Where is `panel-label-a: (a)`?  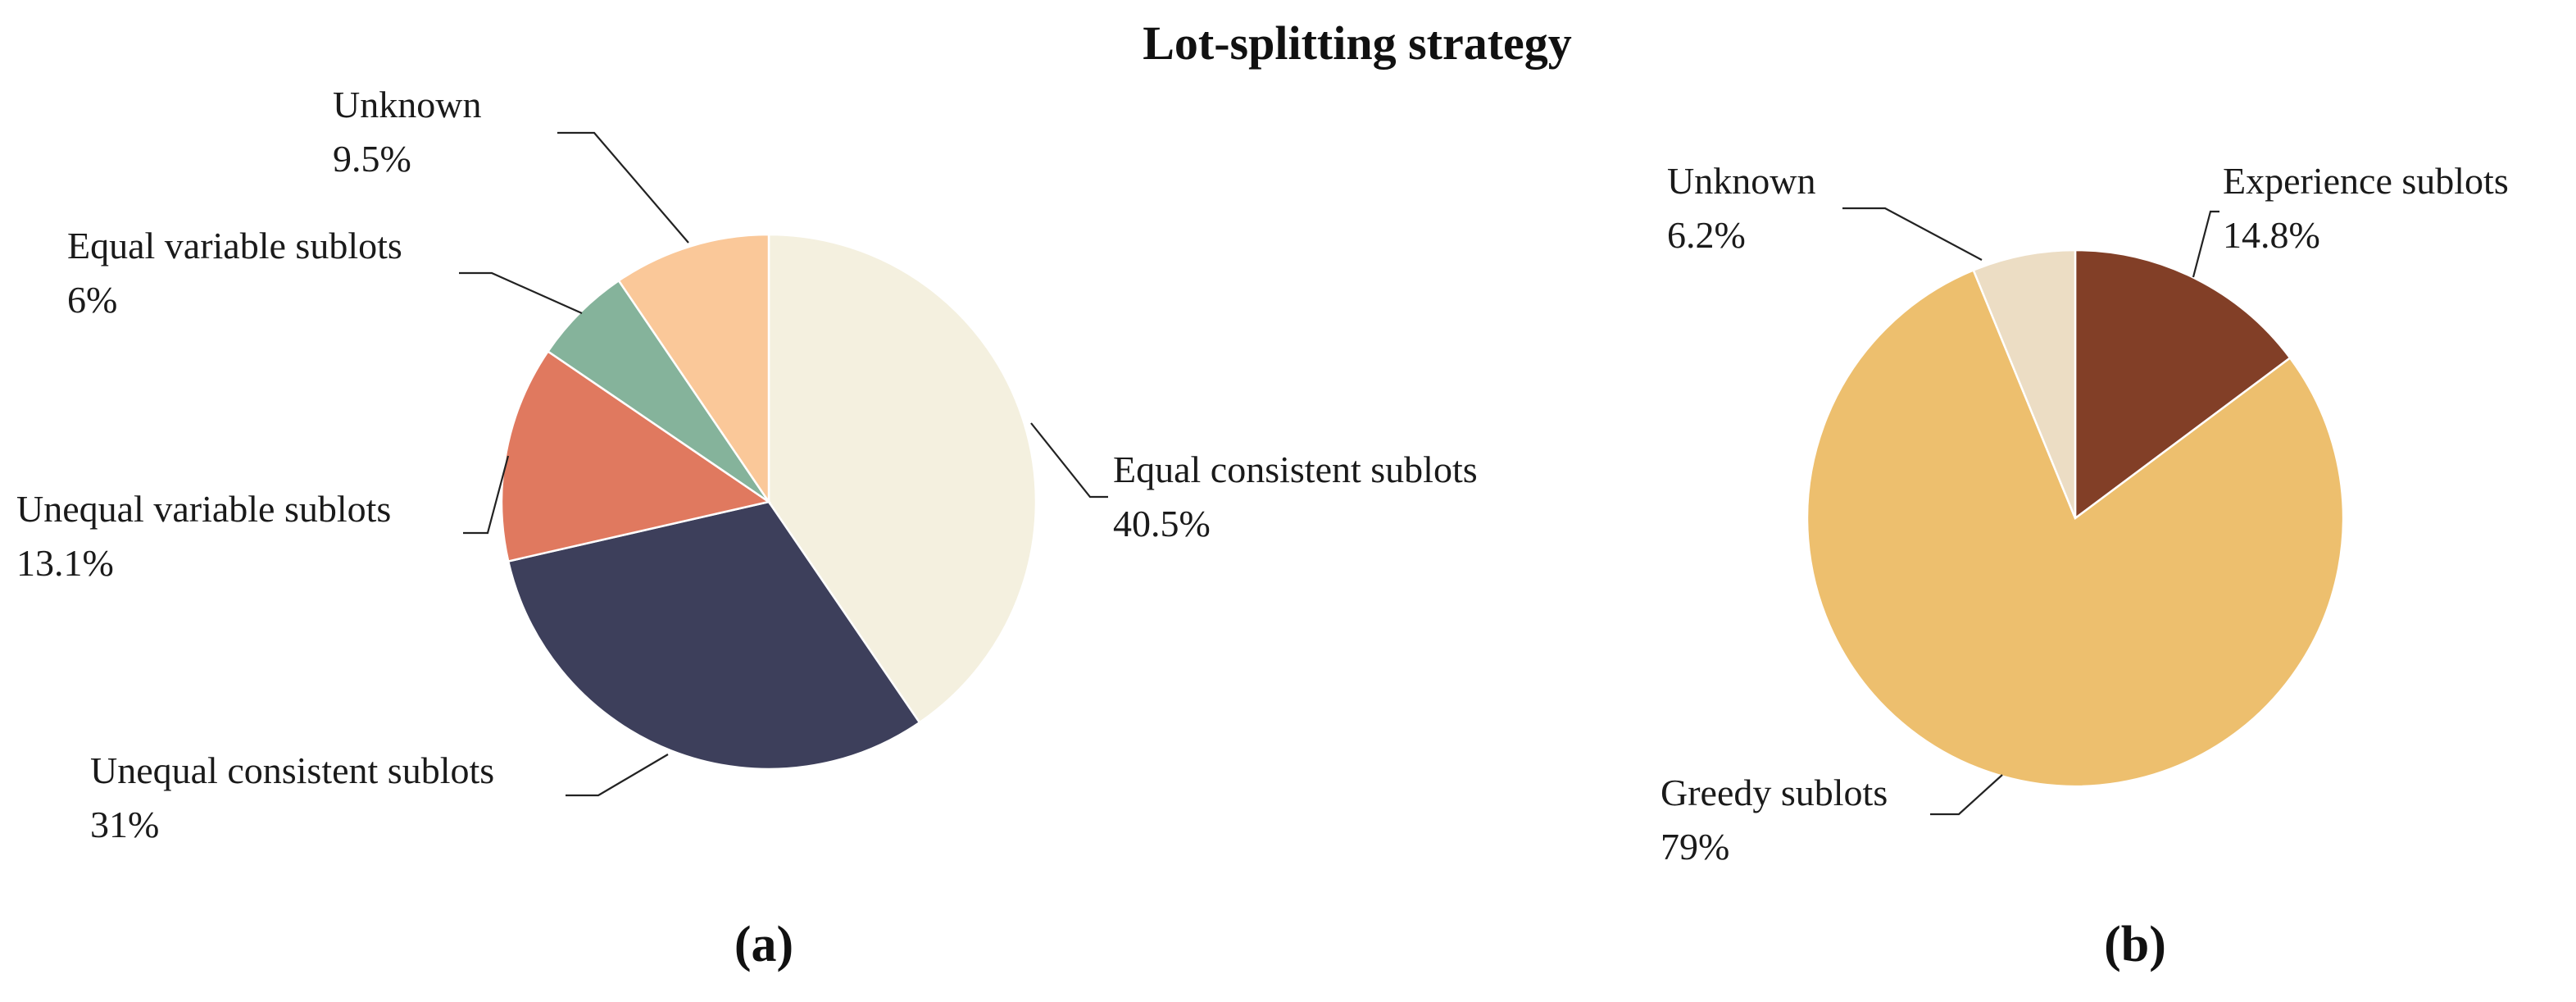 panel-label-a: (a) is located at coordinates (763, 944).